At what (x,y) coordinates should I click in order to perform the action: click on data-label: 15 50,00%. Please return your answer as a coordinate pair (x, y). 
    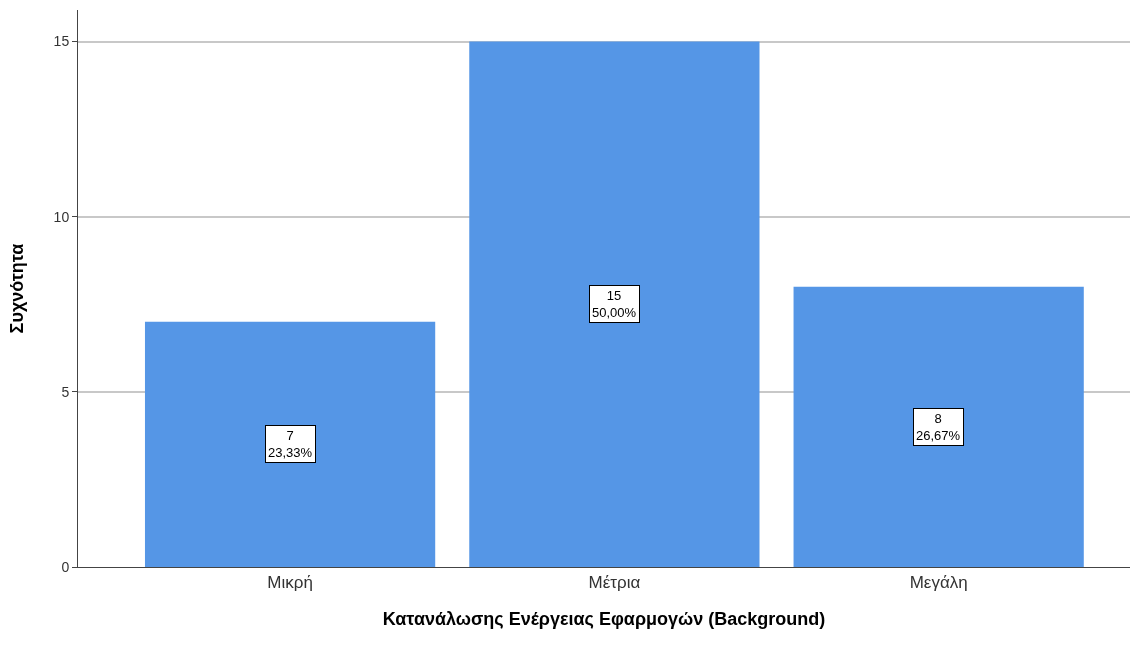
    Looking at the image, I should click on (614, 304).